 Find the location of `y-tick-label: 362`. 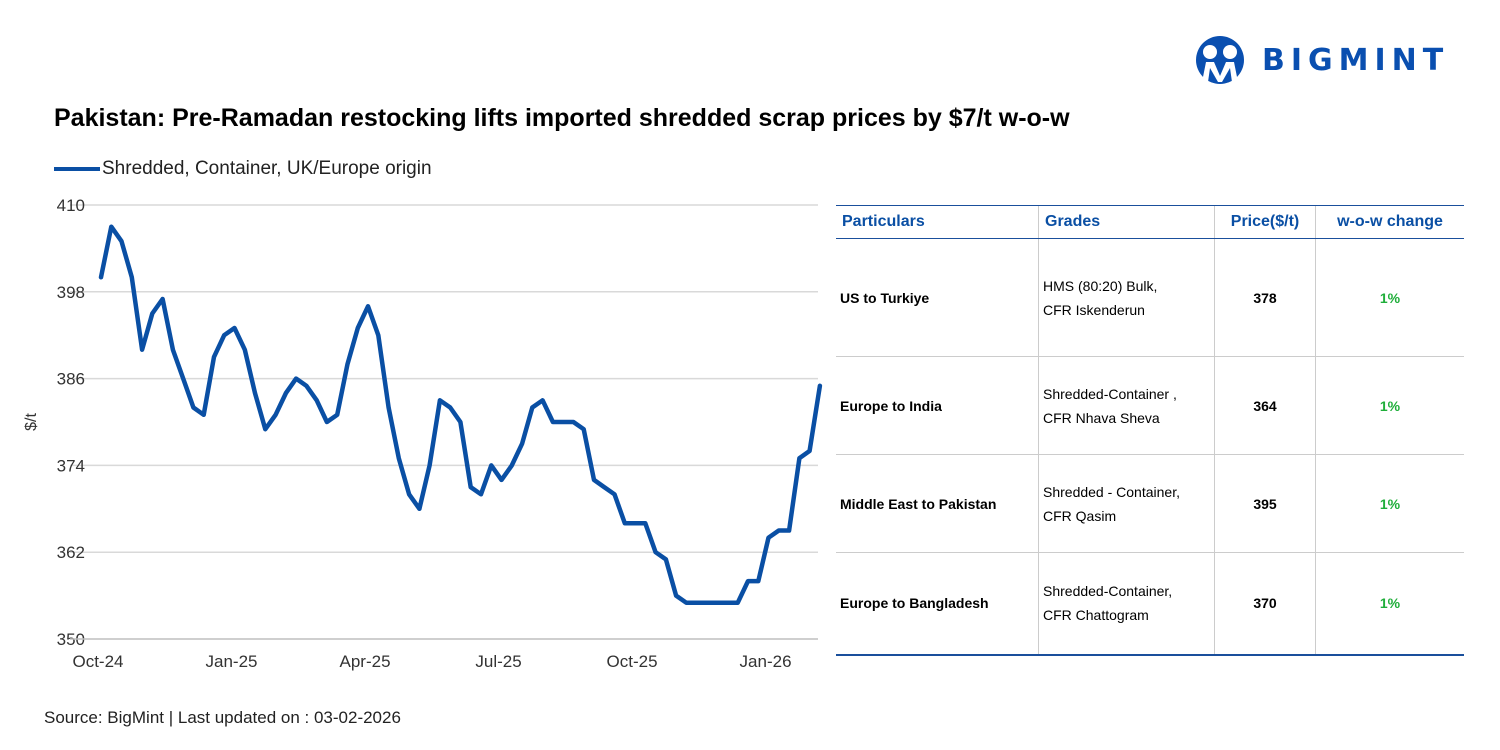

y-tick-label: 362 is located at coordinates (71, 552).